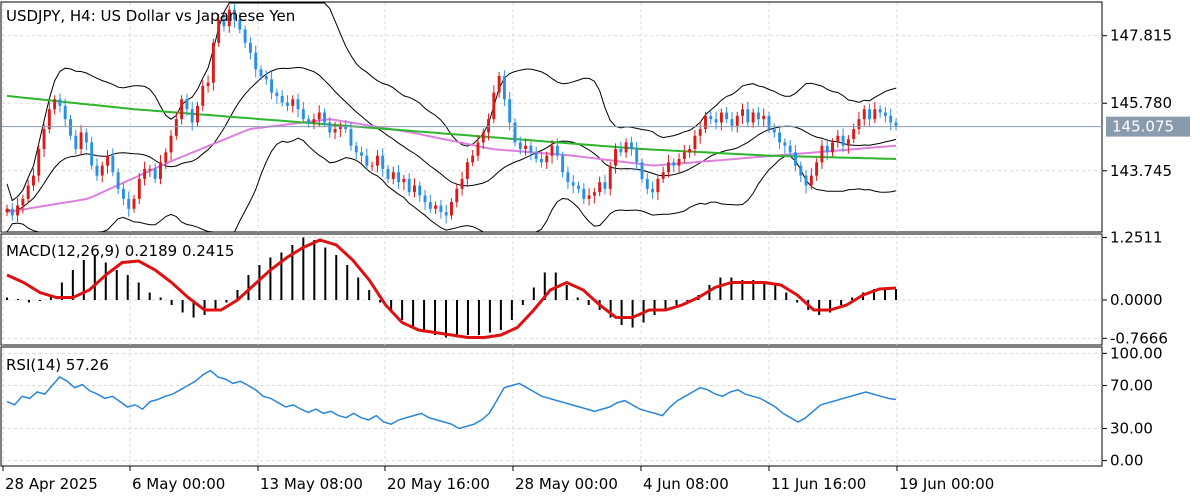 This screenshot has height=500, width=1200. I want to click on moving-average-slow, so click(451, 127).